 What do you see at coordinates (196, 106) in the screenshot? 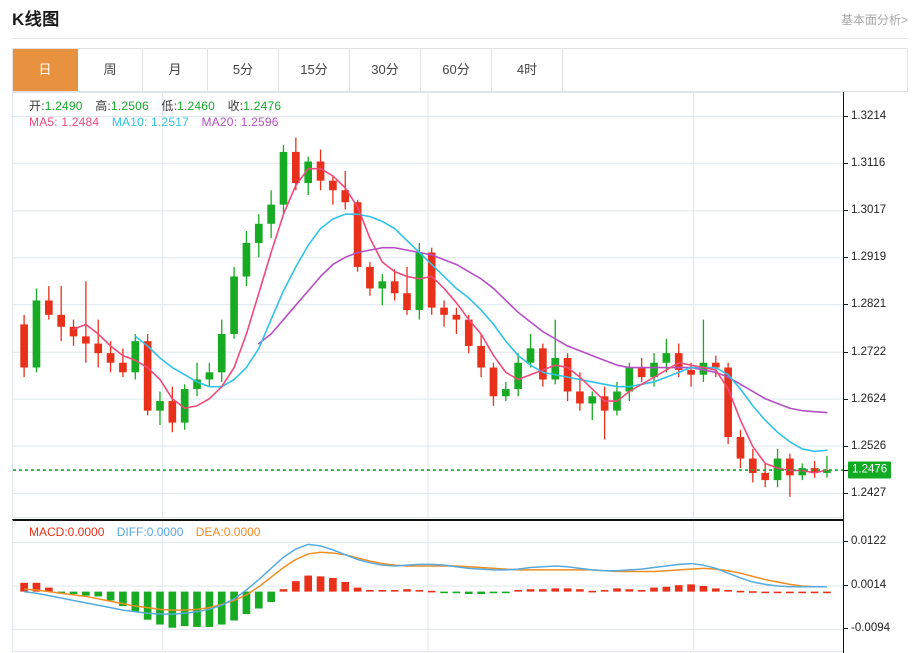
I see `low-value: 1.2460` at bounding box center [196, 106].